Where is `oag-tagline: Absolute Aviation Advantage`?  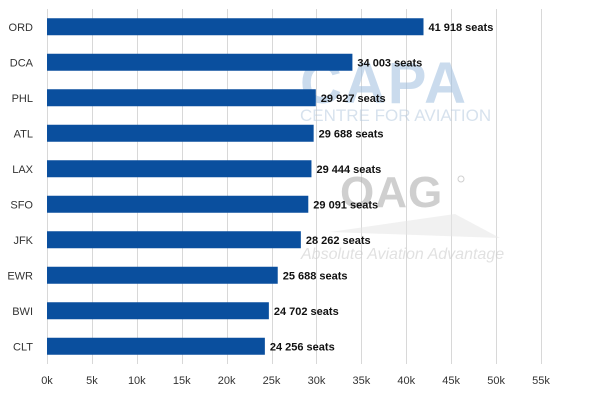
oag-tagline: Absolute Aviation Advantage is located at coordinates (402, 254).